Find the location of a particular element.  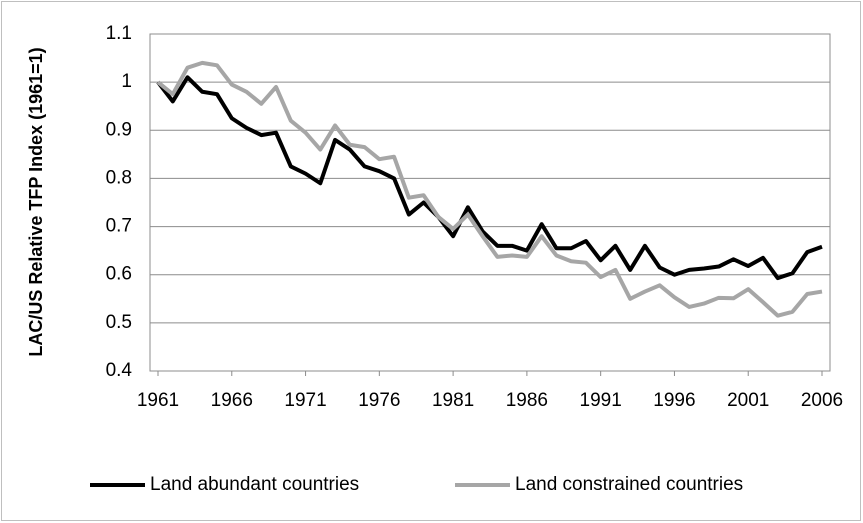

x-tick-label: 1961 is located at coordinates (158, 400).